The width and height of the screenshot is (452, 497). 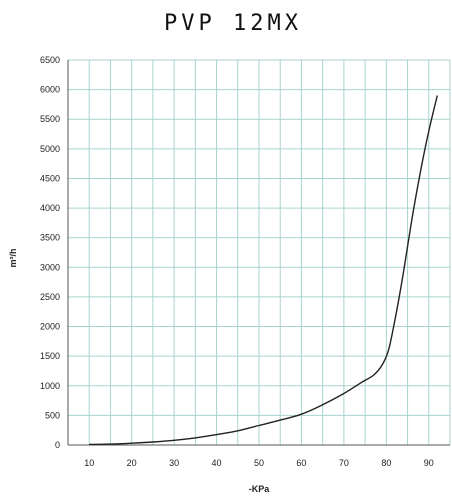 I want to click on x-tick-label-0: 10, so click(x=89, y=463).